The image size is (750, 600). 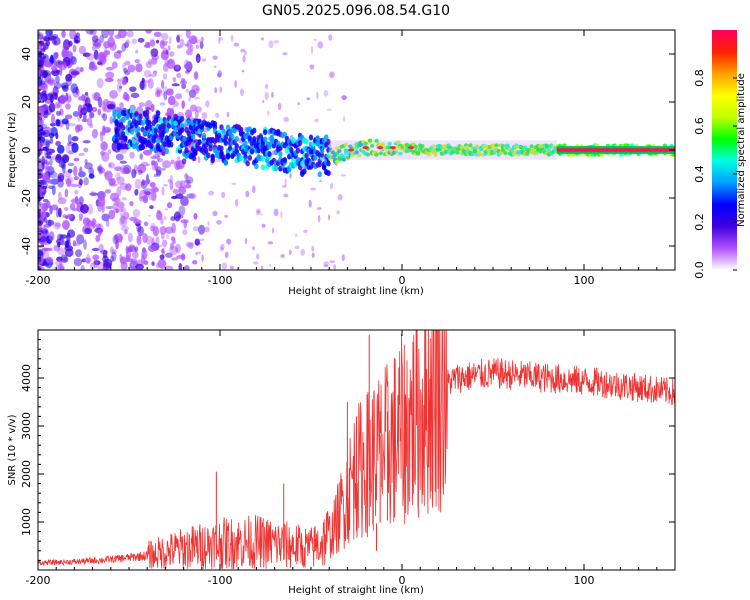 I want to click on snr-y-axis-title: SNR (10 * v/v), so click(x=12, y=449).